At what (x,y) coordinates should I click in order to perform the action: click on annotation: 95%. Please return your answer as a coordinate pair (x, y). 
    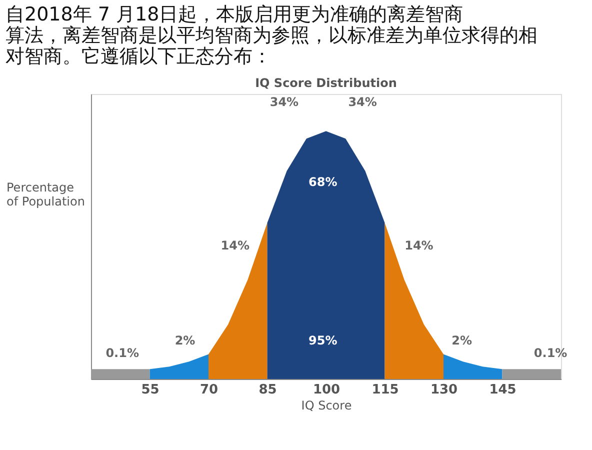
    Looking at the image, I should click on (323, 340).